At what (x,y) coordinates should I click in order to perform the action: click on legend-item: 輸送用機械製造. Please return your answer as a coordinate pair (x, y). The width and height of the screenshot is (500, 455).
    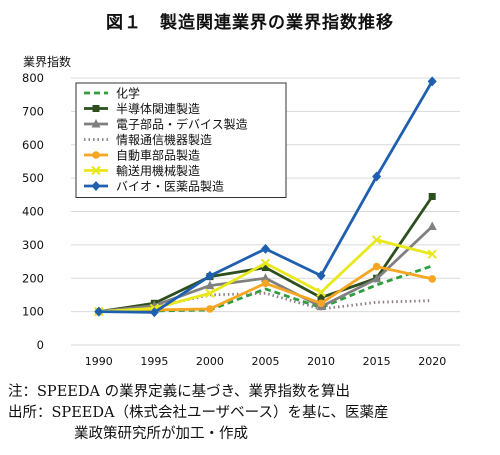
    Looking at the image, I should click on (142, 170).